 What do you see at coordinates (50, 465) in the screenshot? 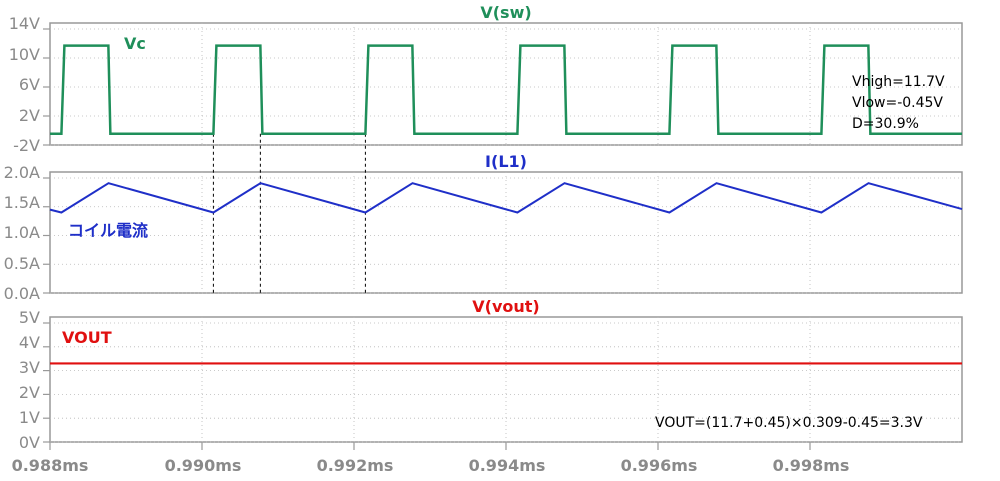
I see `x-tick-label: 0.988ms` at bounding box center [50, 465].